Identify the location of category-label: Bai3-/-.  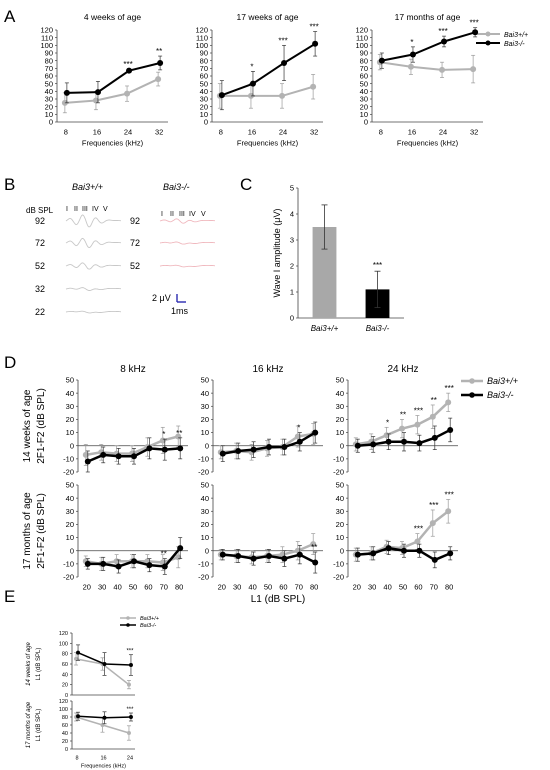
(378, 328).